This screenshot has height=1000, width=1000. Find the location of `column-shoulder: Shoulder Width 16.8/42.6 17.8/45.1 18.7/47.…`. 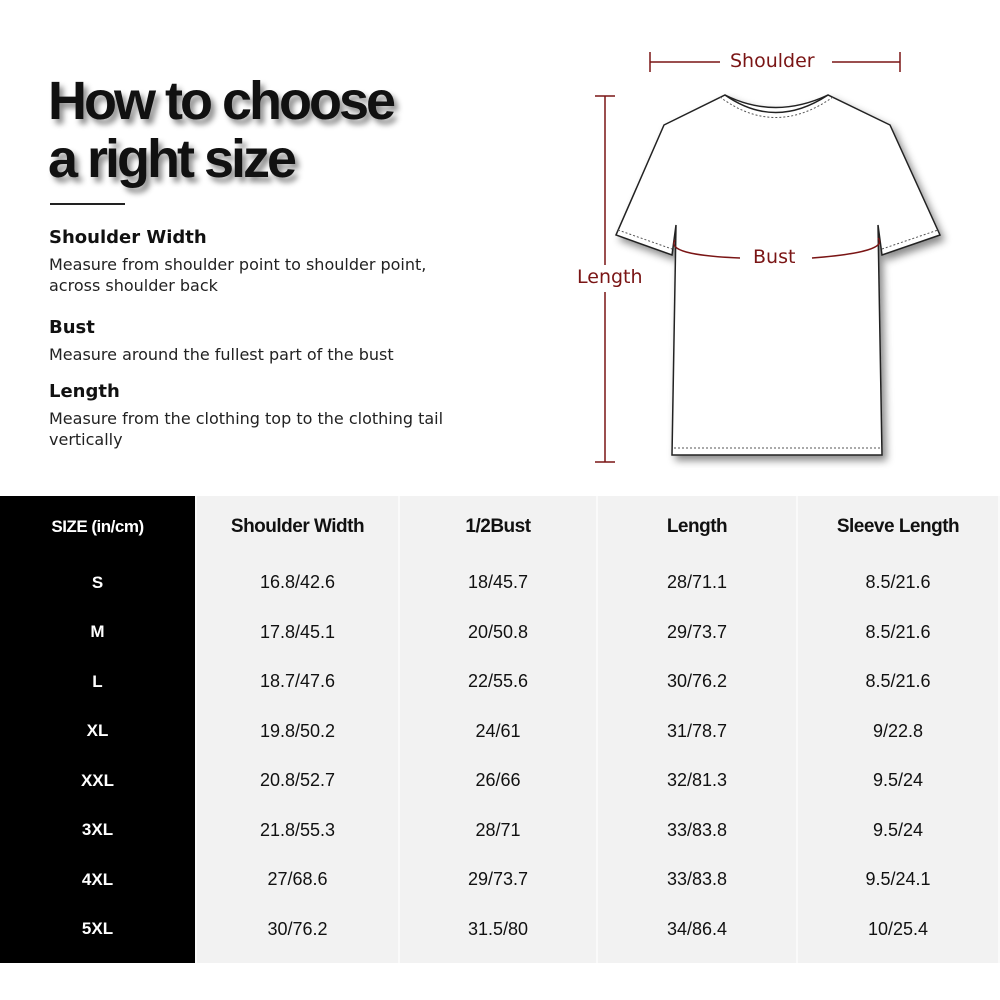

column-shoulder: Shoulder Width 16.8/42.6 17.8/45.1 18.7/47.… is located at coordinates (298, 729).